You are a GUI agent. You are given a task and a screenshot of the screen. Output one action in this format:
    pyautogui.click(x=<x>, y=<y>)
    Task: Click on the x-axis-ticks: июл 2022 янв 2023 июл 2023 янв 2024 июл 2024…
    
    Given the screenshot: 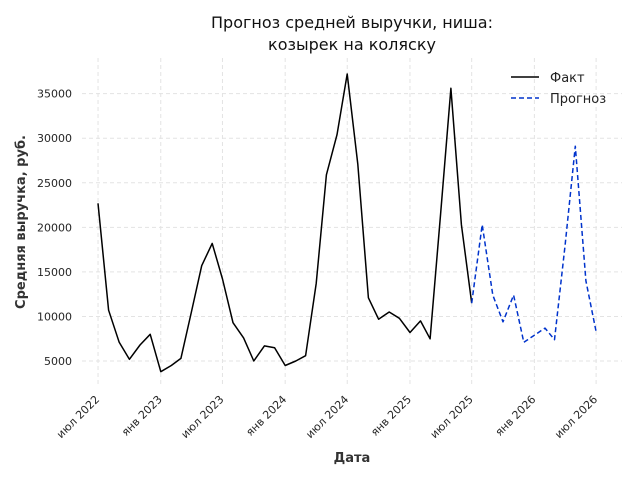 What is the action you would take?
    pyautogui.click(x=327, y=417)
    